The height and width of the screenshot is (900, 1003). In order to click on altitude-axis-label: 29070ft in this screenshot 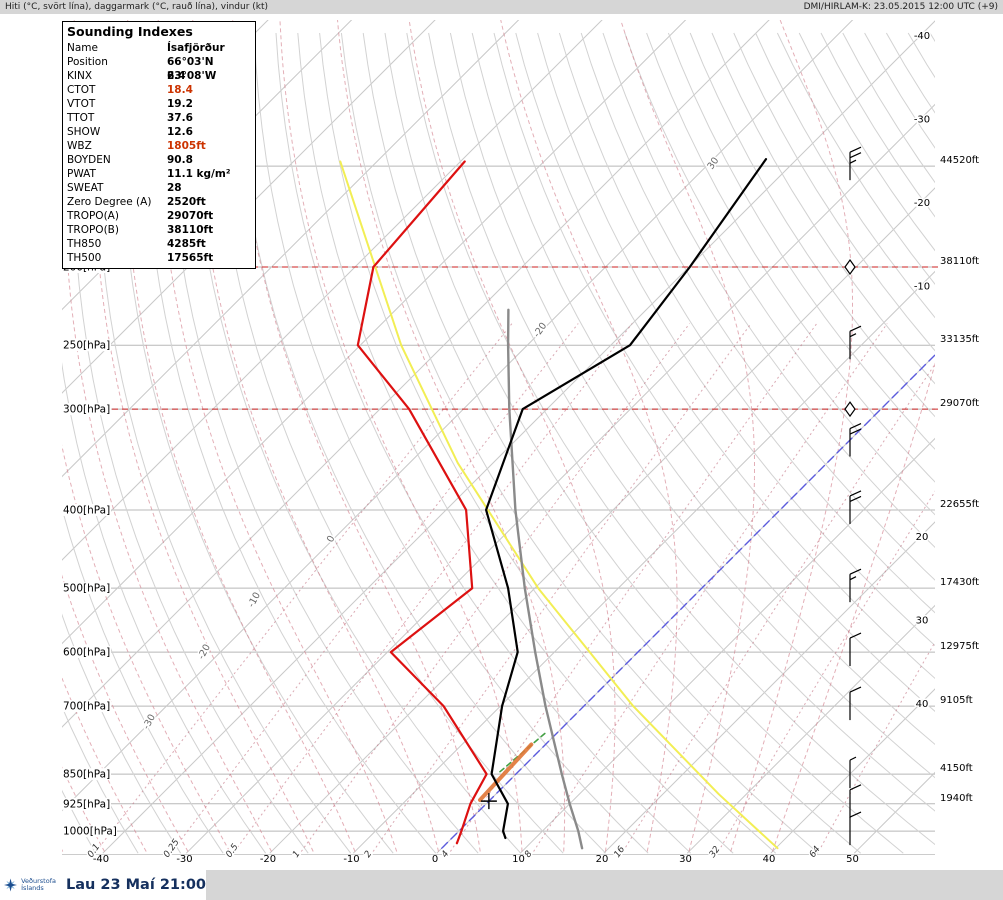, I will do `click(959, 403)`.